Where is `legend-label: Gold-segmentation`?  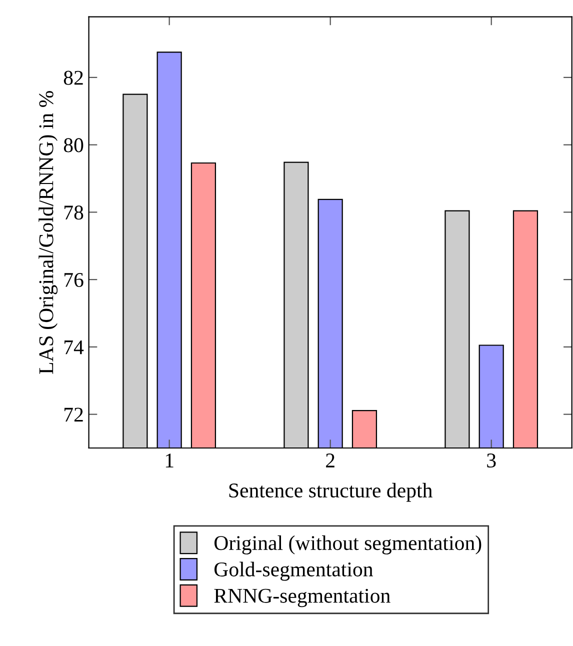
legend-label: Gold-segmentation is located at coordinates (293, 571).